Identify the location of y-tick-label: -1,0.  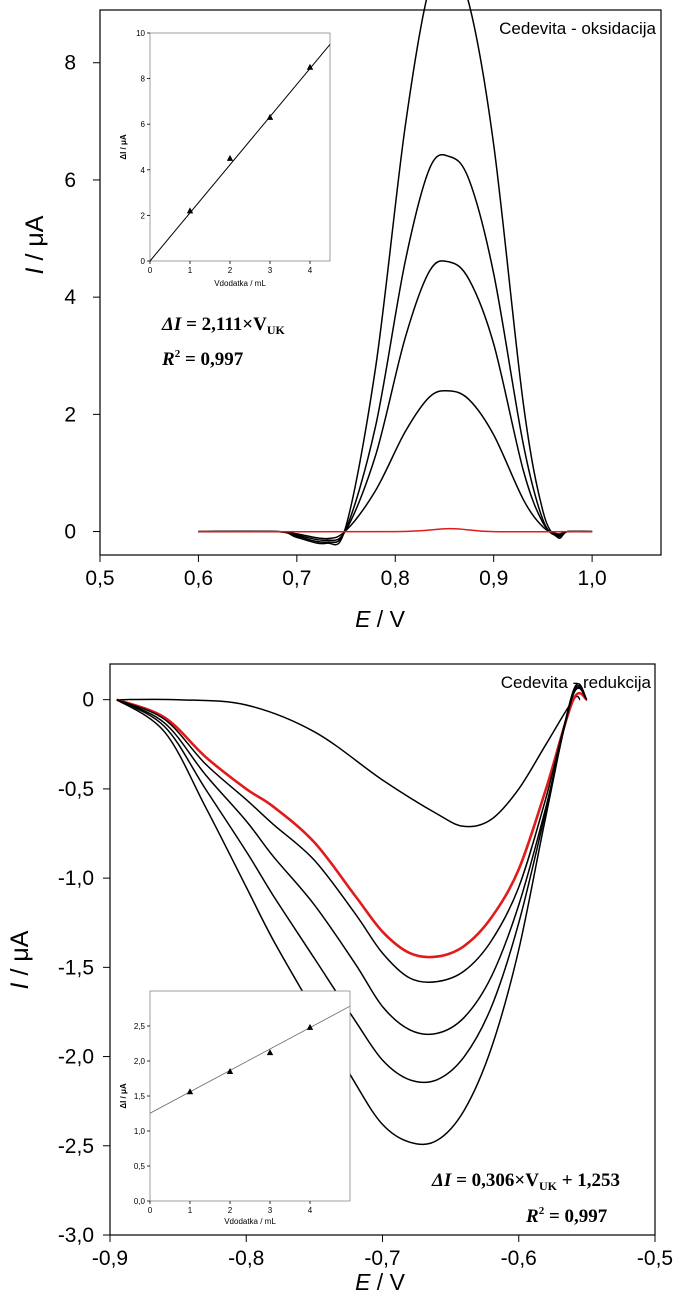
(76, 878).